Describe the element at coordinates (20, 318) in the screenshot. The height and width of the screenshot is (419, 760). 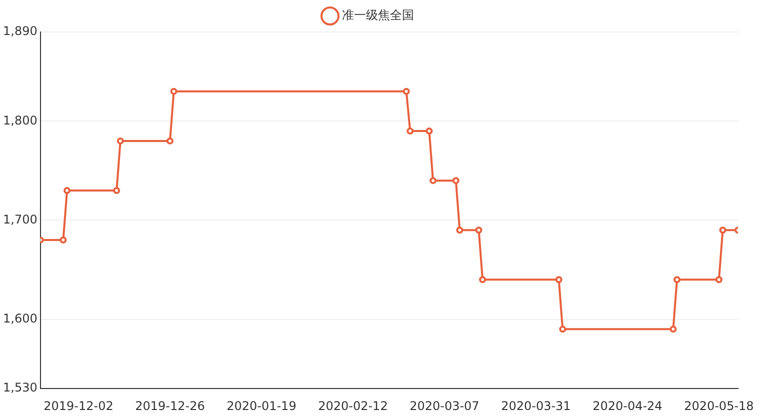
I see `y-tick-label: 1,600` at that location.